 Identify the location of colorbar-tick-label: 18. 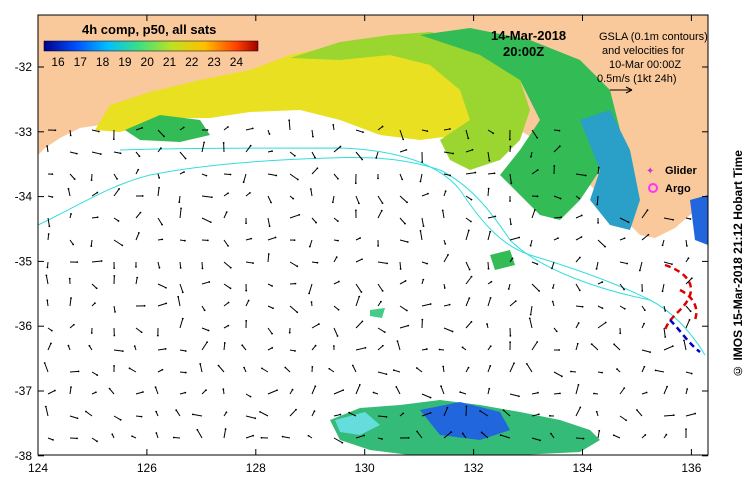
(103, 62).